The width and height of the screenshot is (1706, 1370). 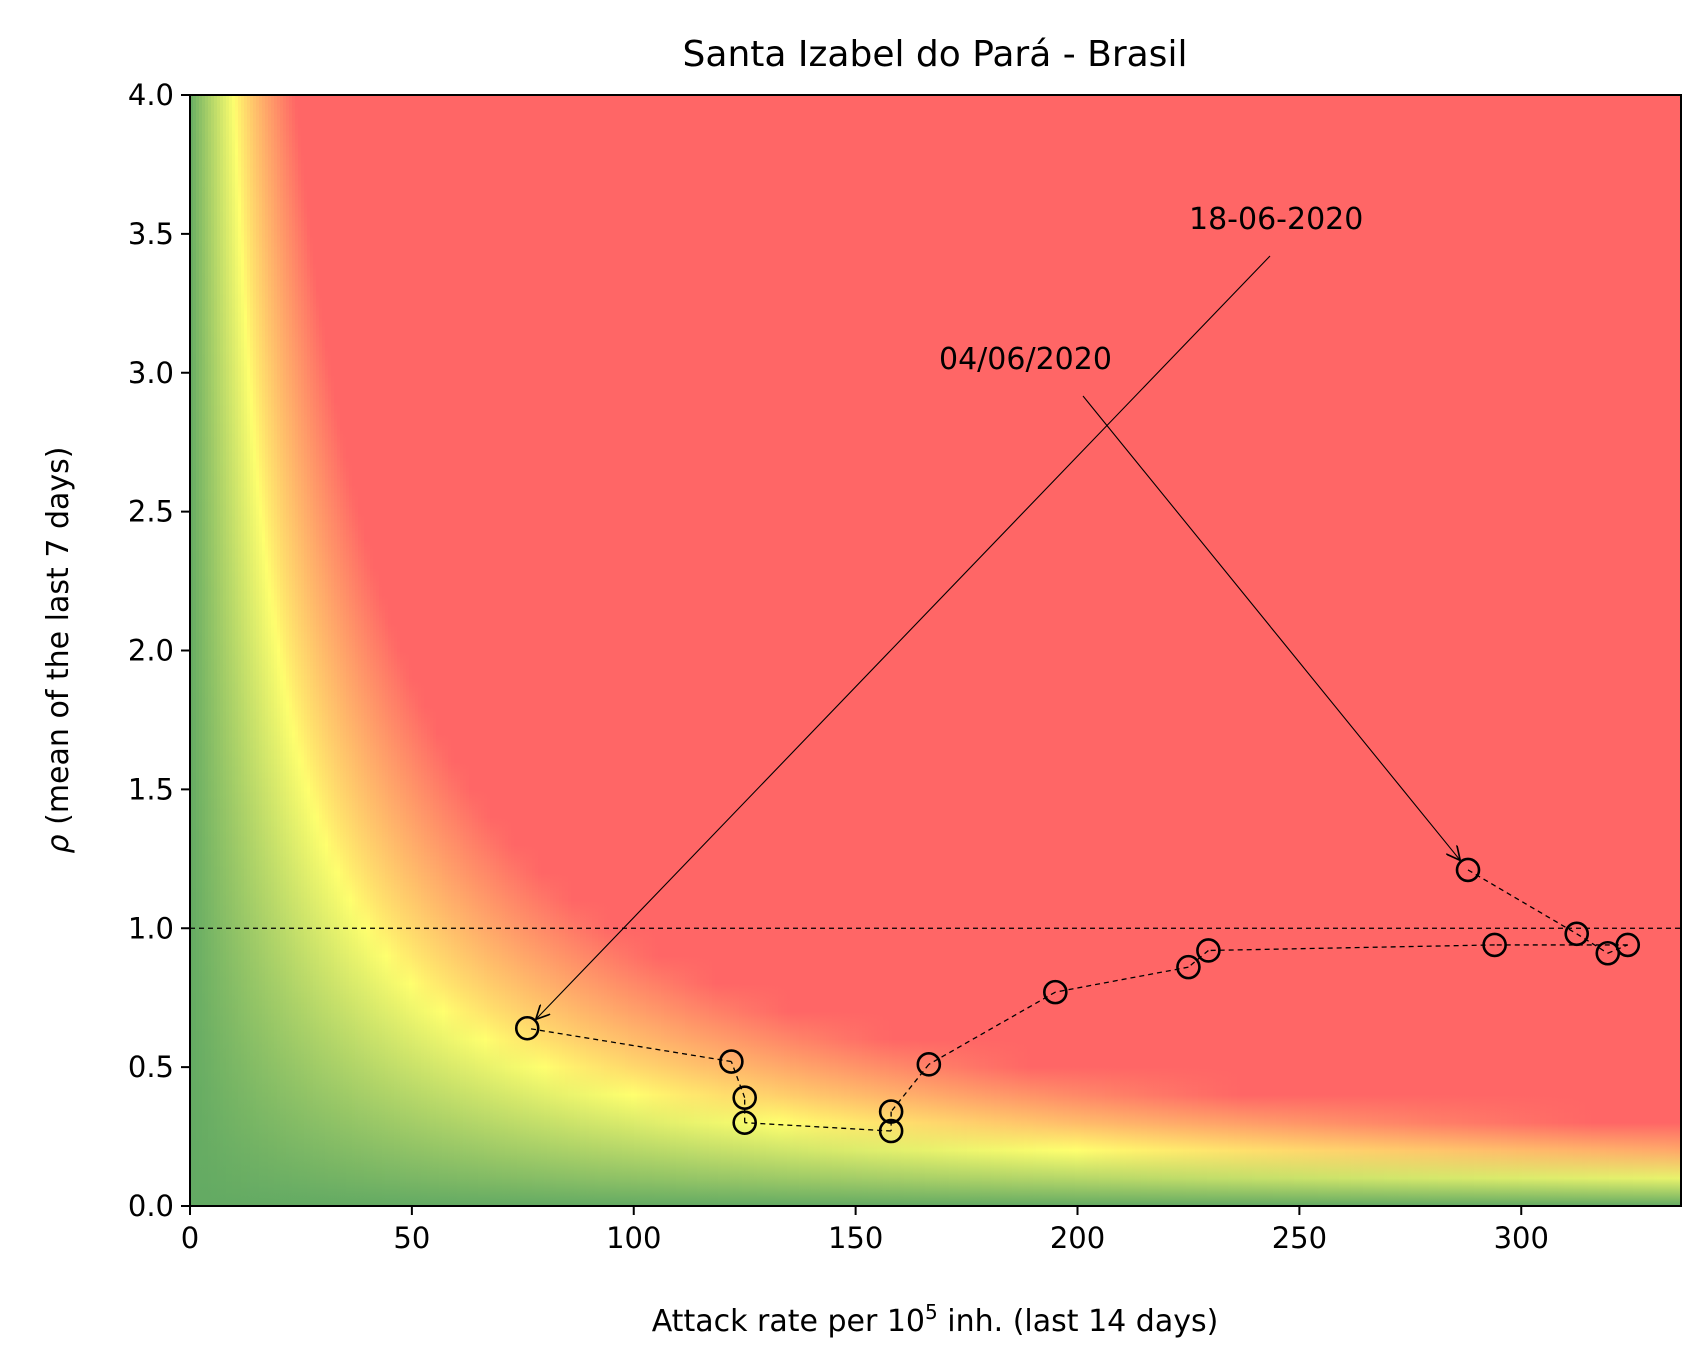 I want to click on series-points, so click(x=1077, y=1000).